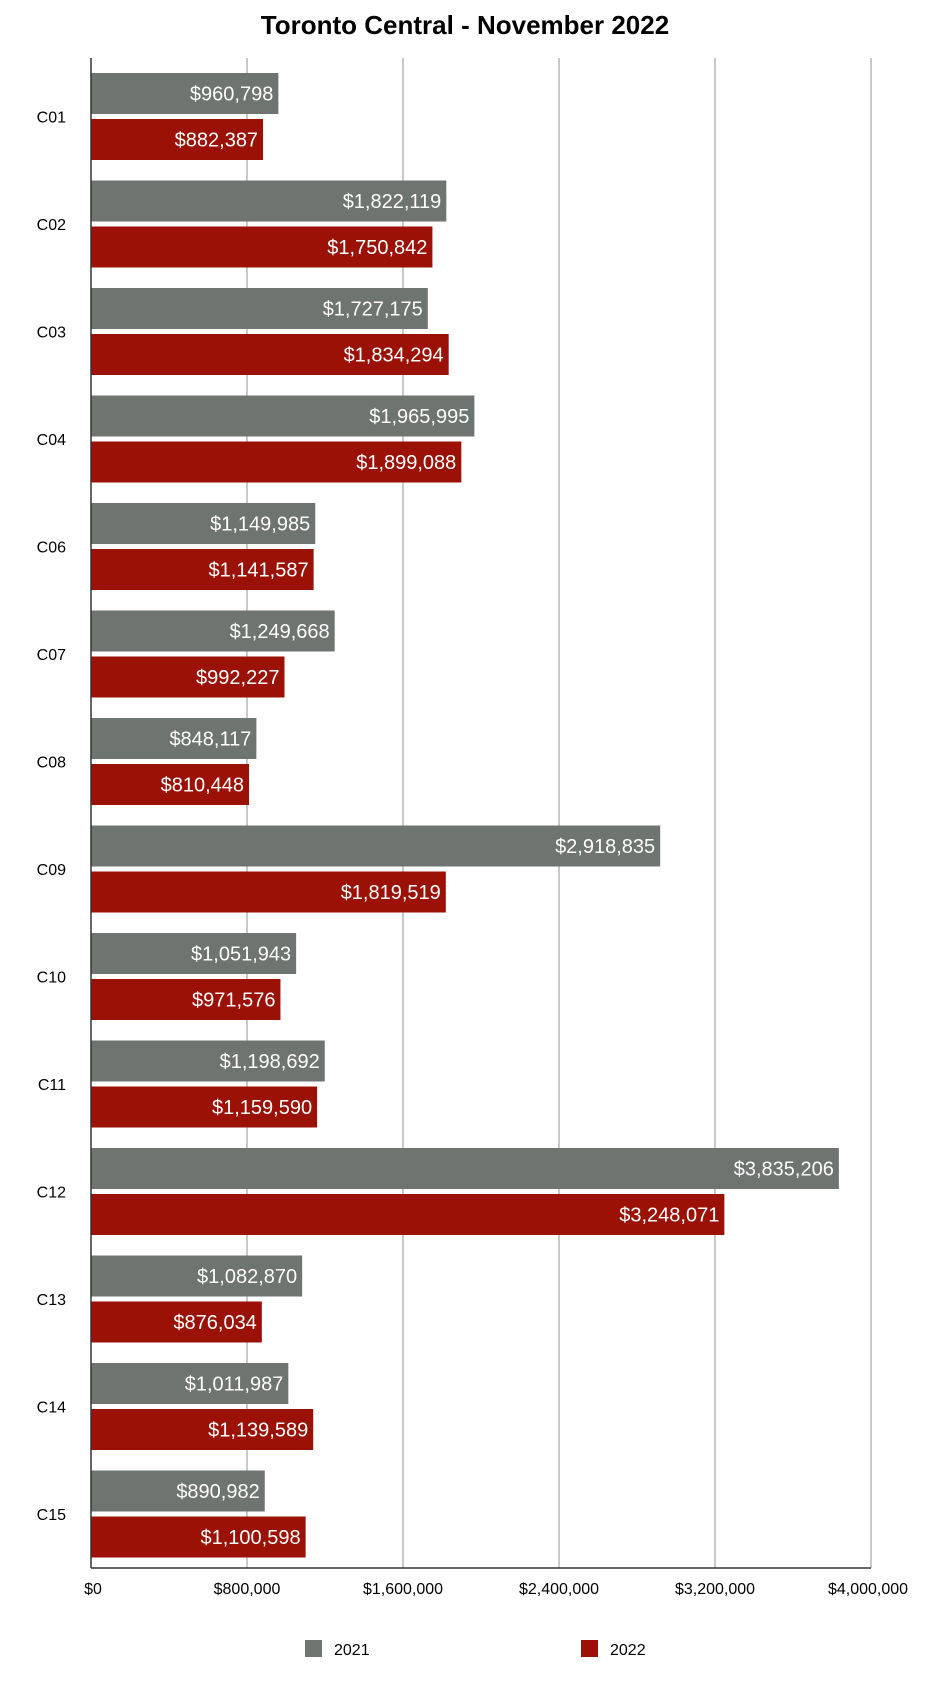  I want to click on category-label-C13: C13, so click(51, 1300).